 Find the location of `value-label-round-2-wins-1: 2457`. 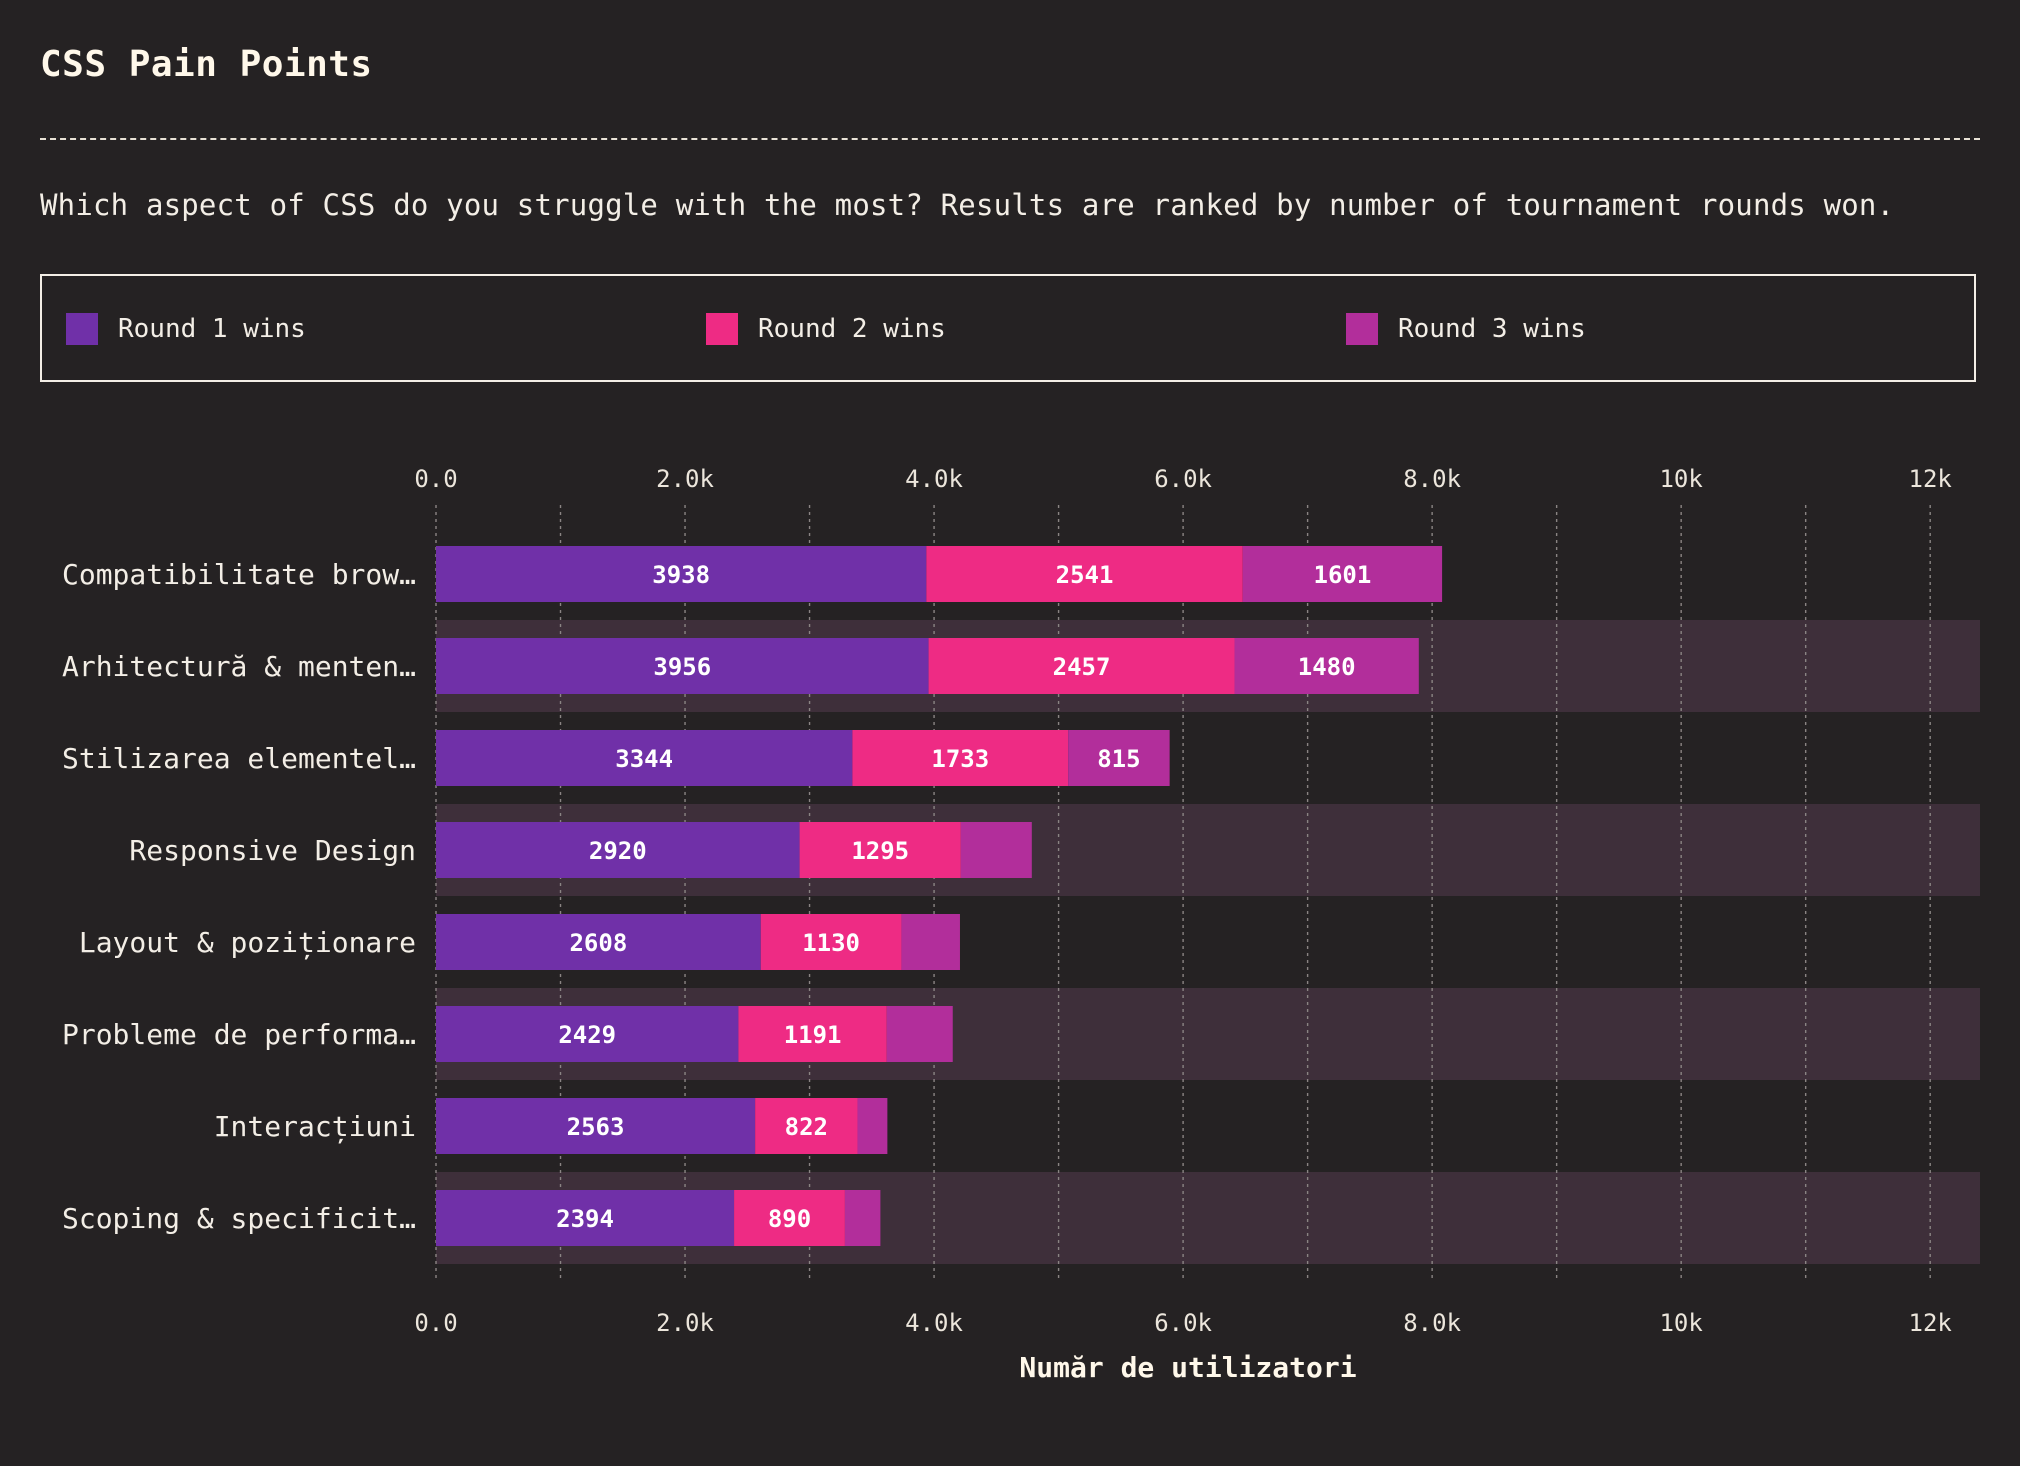

value-label-round-2-wins-1: 2457 is located at coordinates (1082, 667).